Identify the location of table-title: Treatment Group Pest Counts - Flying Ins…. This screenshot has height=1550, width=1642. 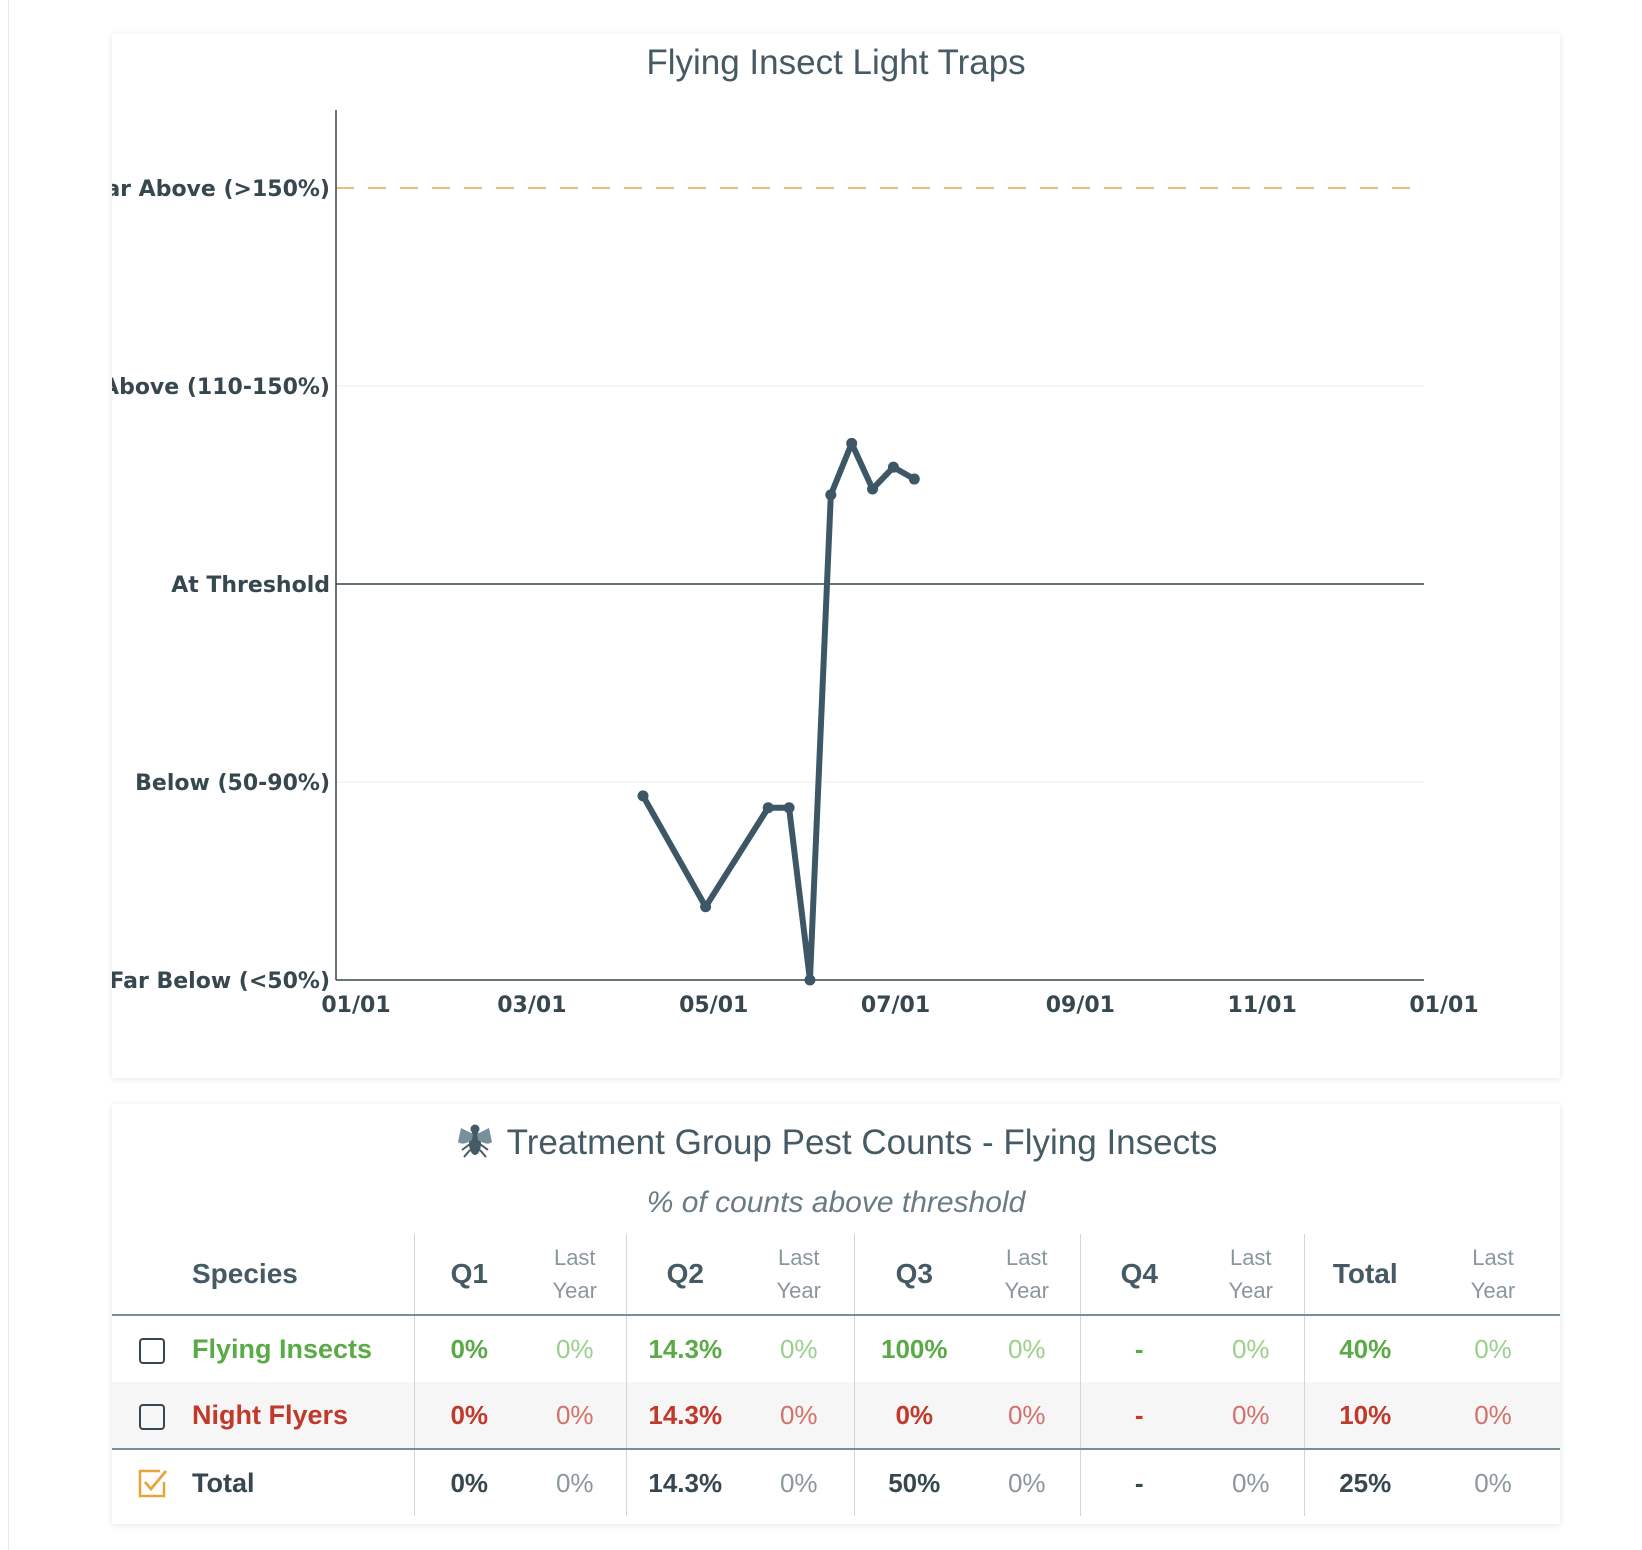
(836, 1144).